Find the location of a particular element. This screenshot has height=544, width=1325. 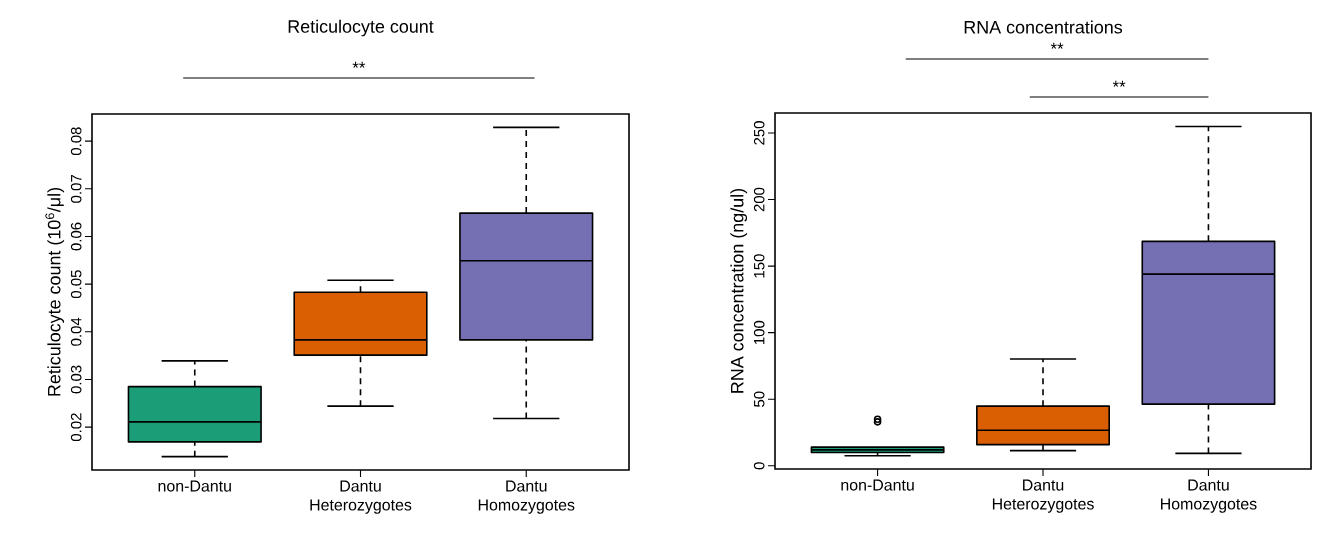

y-tick-label: 200 is located at coordinates (759, 199).